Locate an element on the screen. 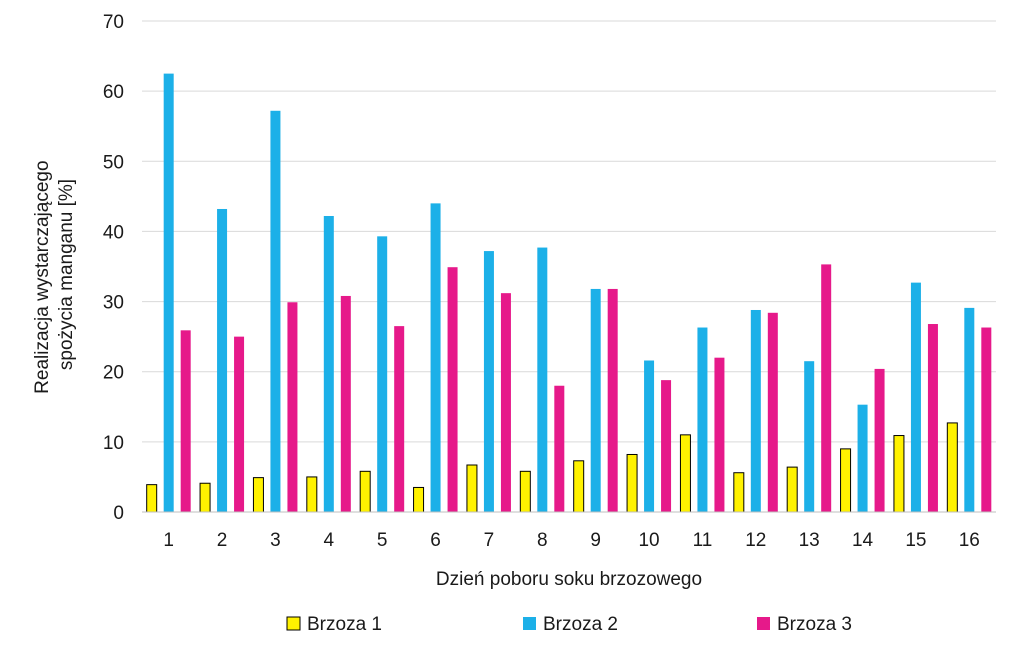  x-tick-label: 9 is located at coordinates (595, 540).